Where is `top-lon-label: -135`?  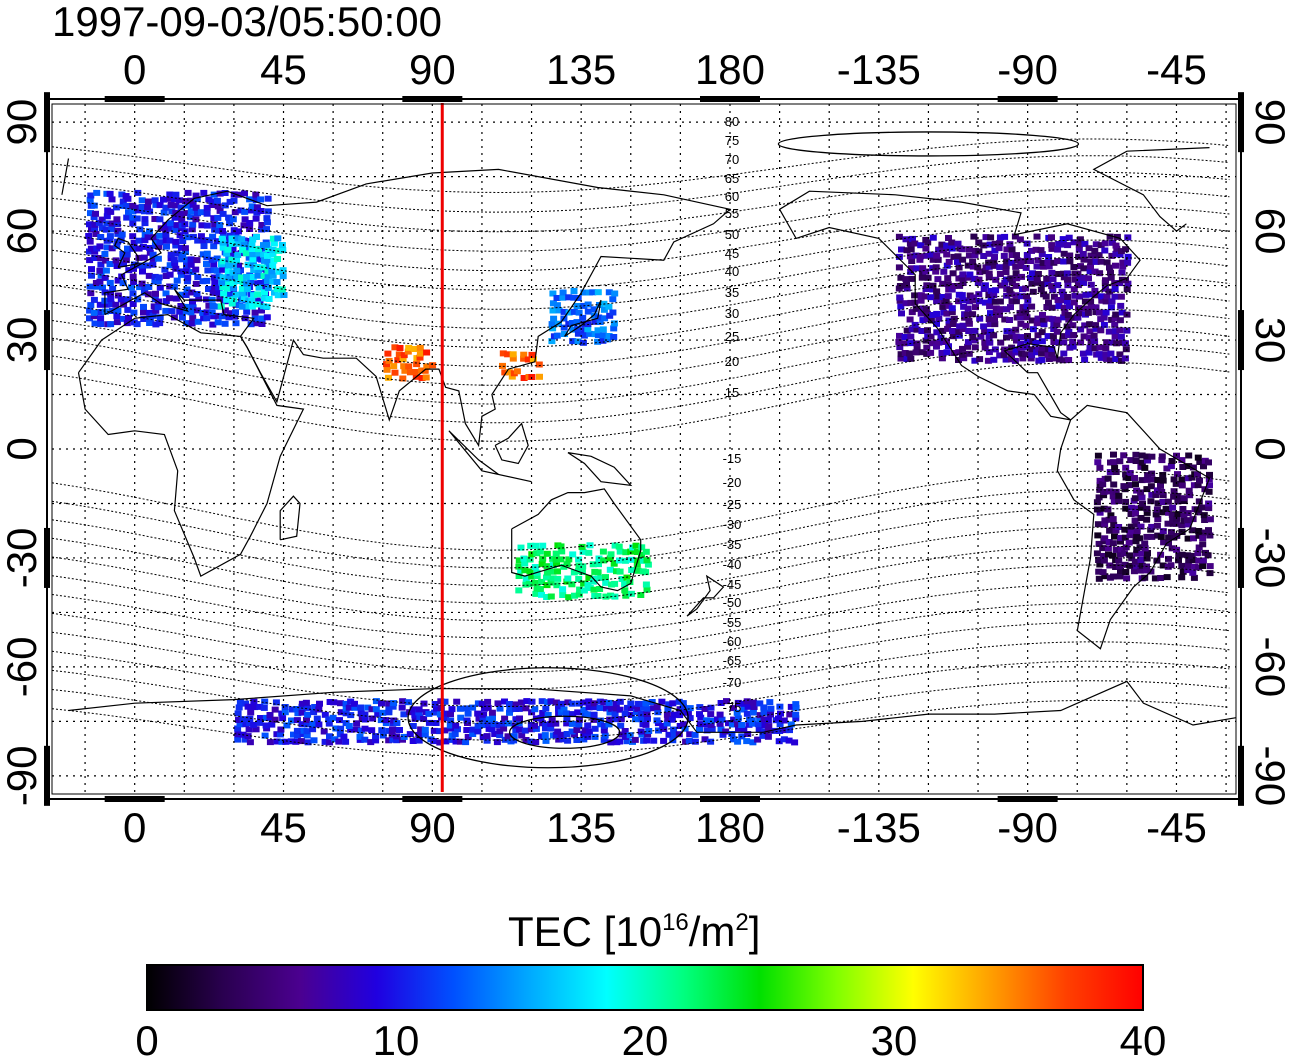
top-lon-label: -135 is located at coordinates (879, 69).